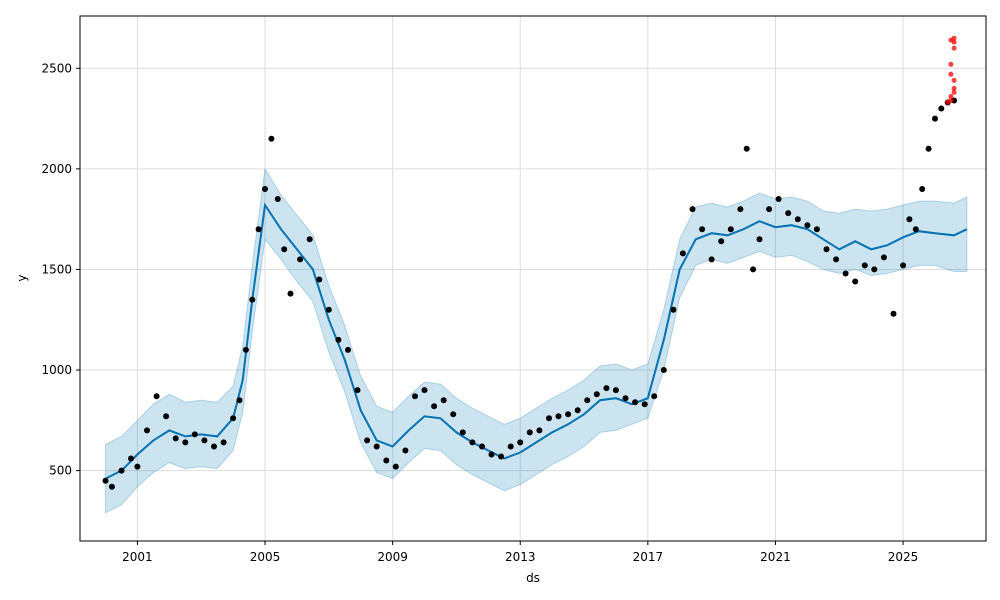 The image size is (1000, 600). What do you see at coordinates (648, 557) in the screenshot?
I see `x-tick-label: 2017` at bounding box center [648, 557].